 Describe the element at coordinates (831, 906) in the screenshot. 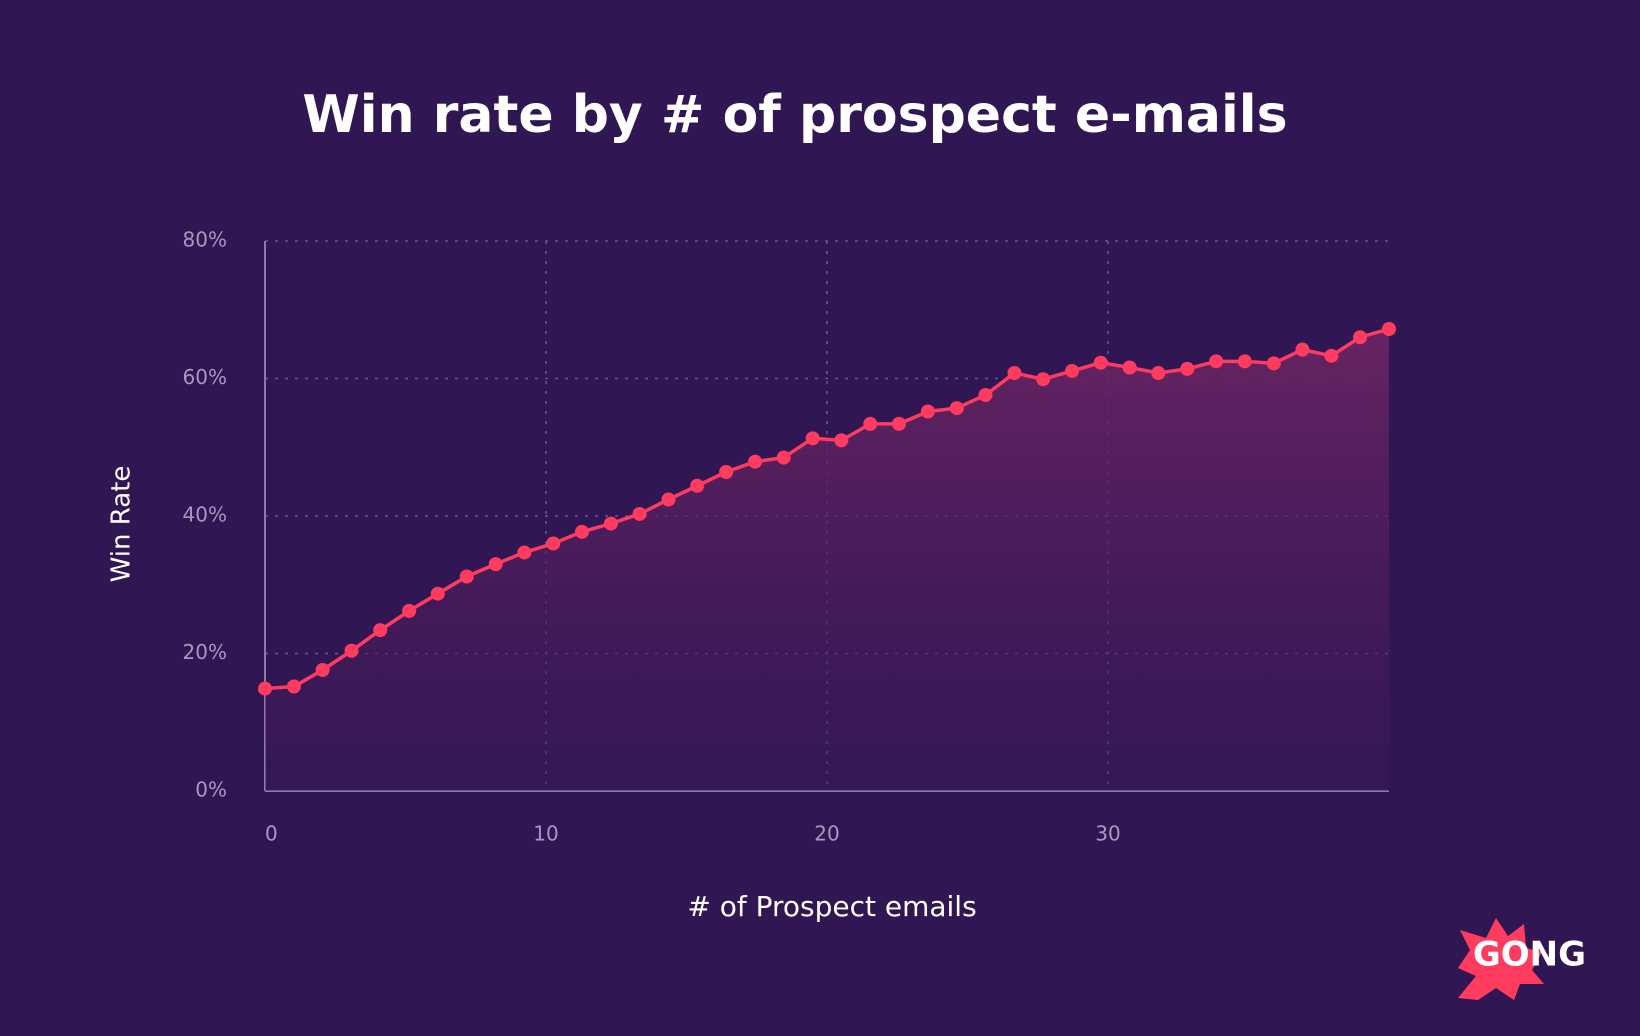

I see `x-axis-label: # of Prospect emails` at that location.